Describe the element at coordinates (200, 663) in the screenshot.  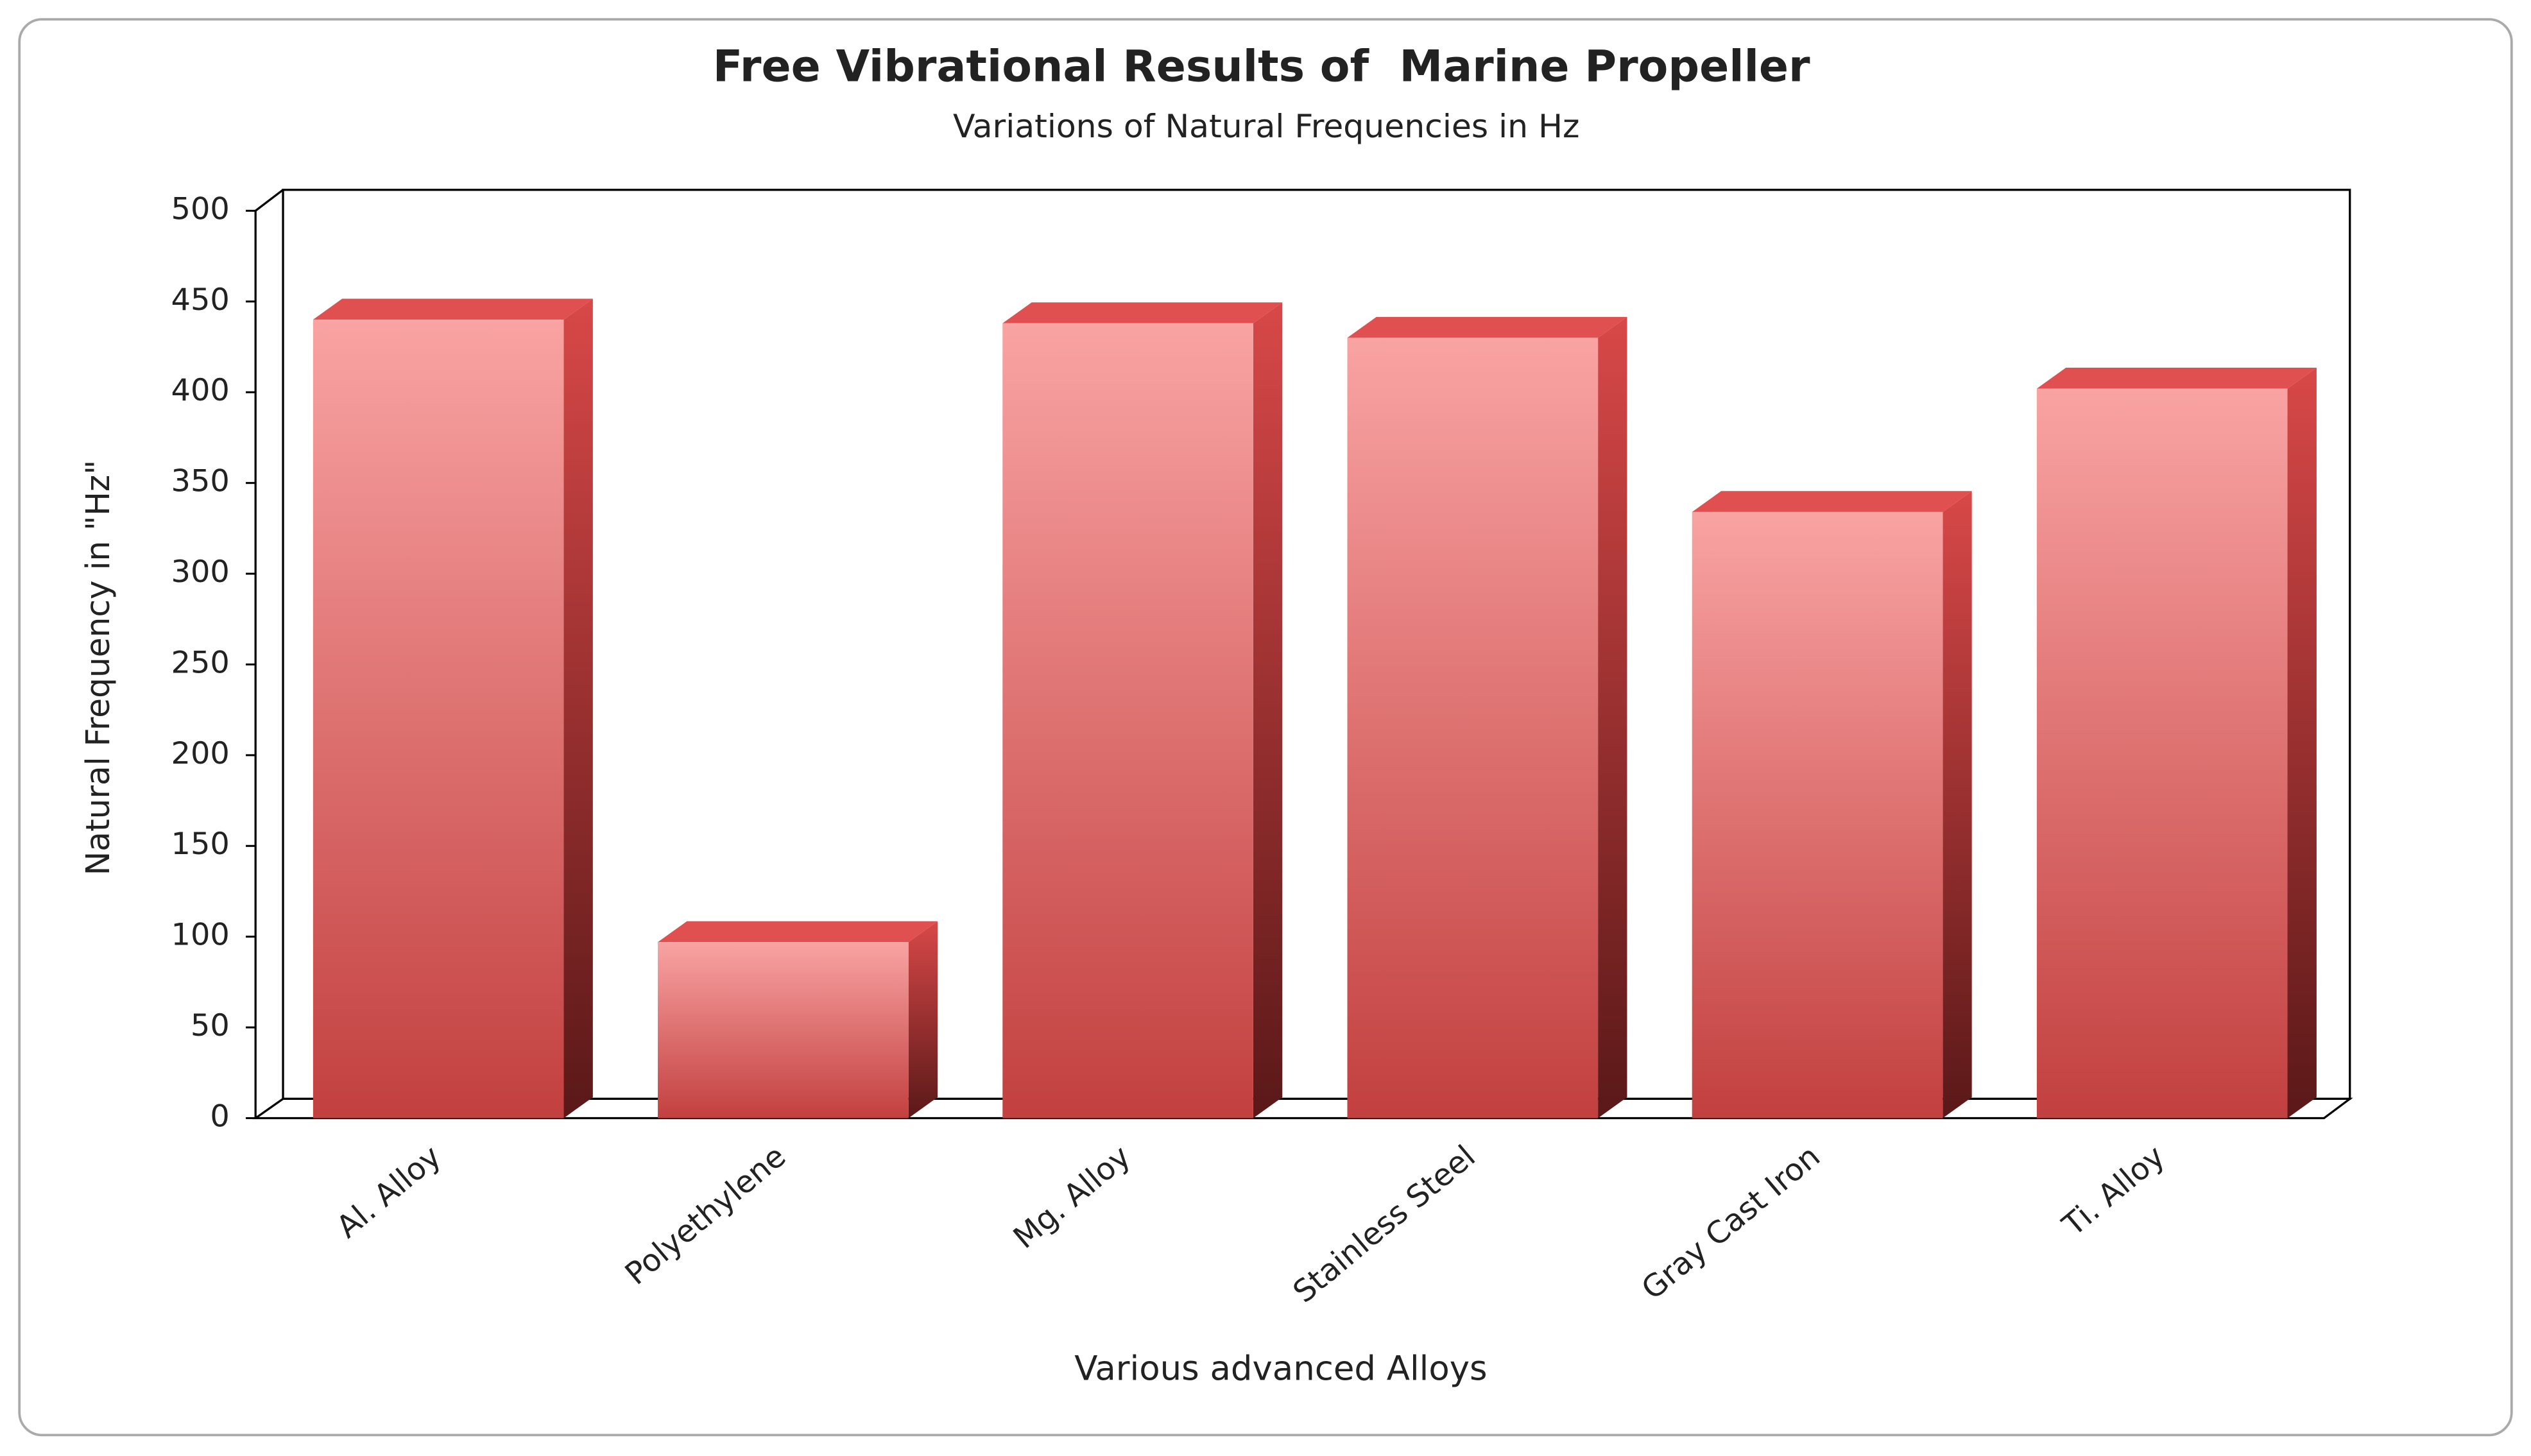
I see `y-tick-label: 250` at that location.